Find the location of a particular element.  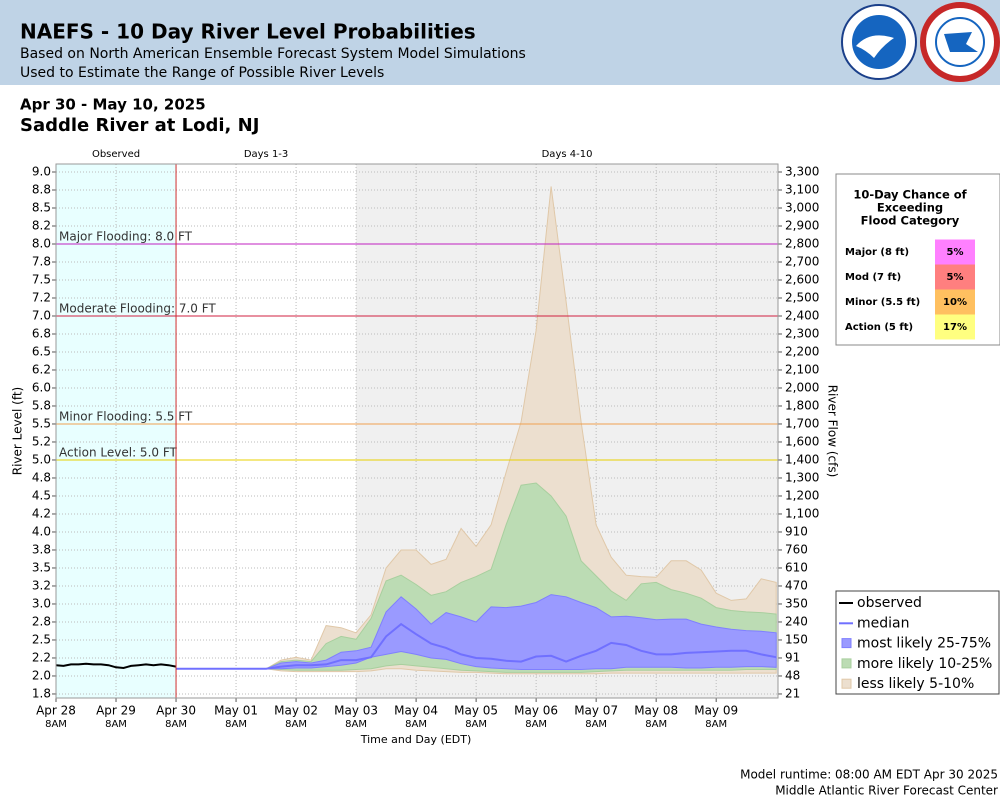

series-line is located at coordinates (116, 666).